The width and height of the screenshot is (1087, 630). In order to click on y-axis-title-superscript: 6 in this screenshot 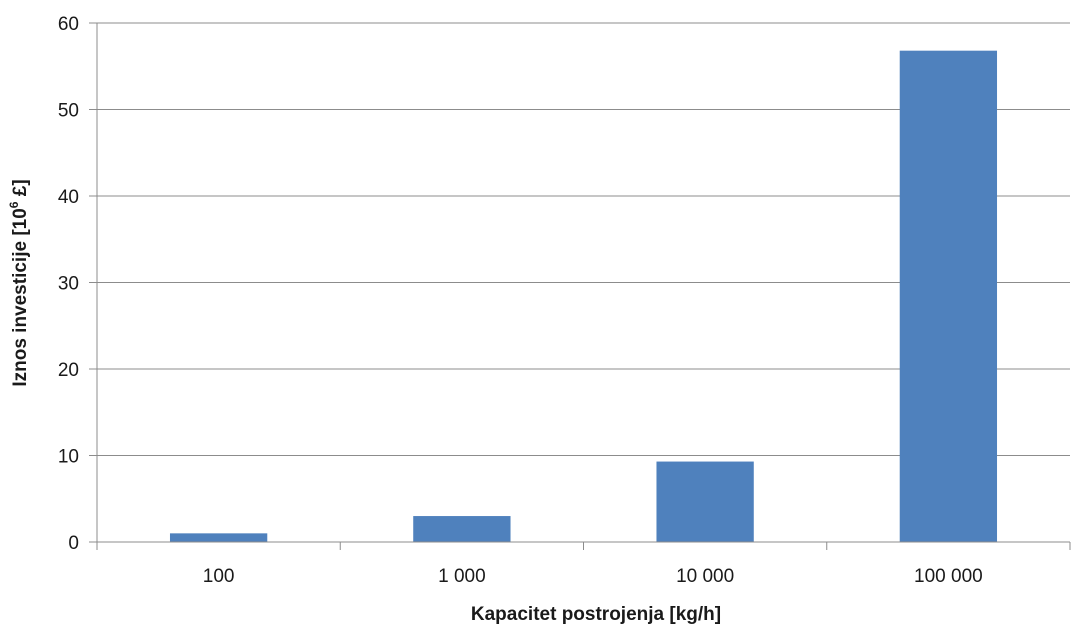, I will do `click(14, 204)`.